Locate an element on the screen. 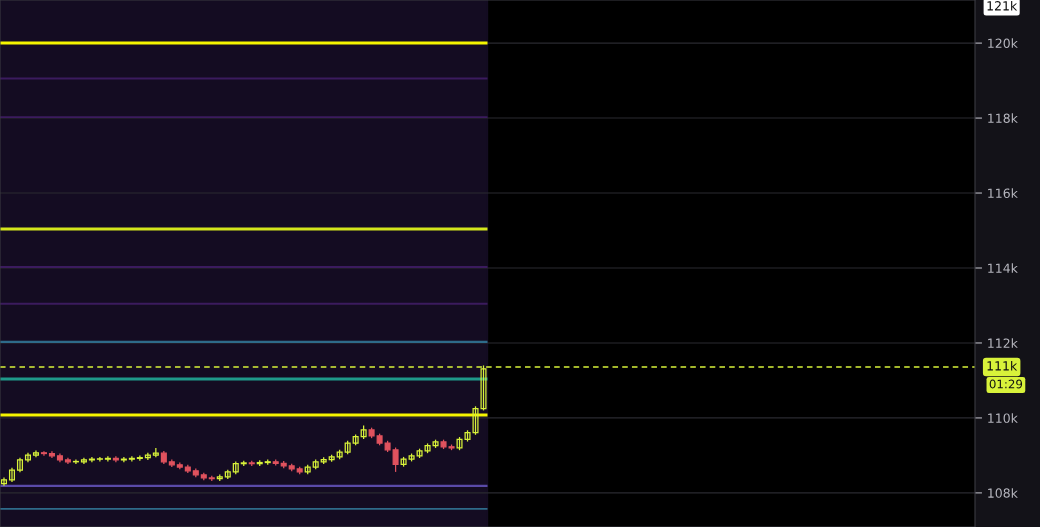 The height and width of the screenshot is (527, 1040). y-tick-label: 108k is located at coordinates (1003, 493).